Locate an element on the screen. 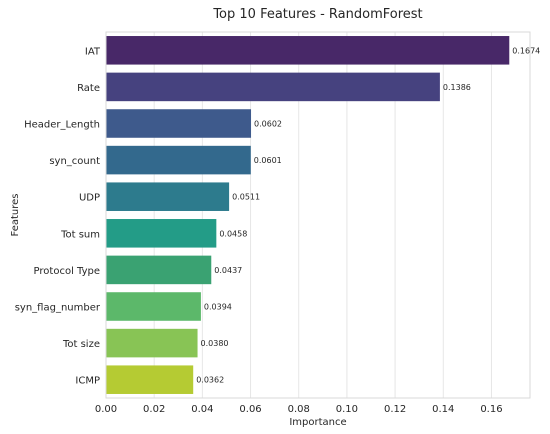  data-label: 0.0458 is located at coordinates (233, 233).